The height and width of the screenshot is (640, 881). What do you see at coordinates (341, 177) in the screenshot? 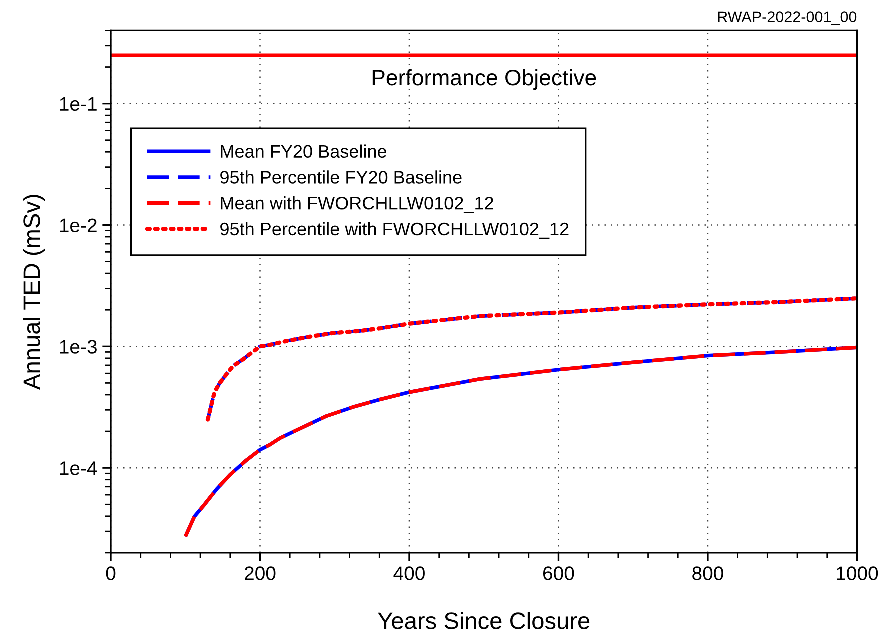
I see `legend-label: 95th Percentile FY20 Baseline` at bounding box center [341, 177].